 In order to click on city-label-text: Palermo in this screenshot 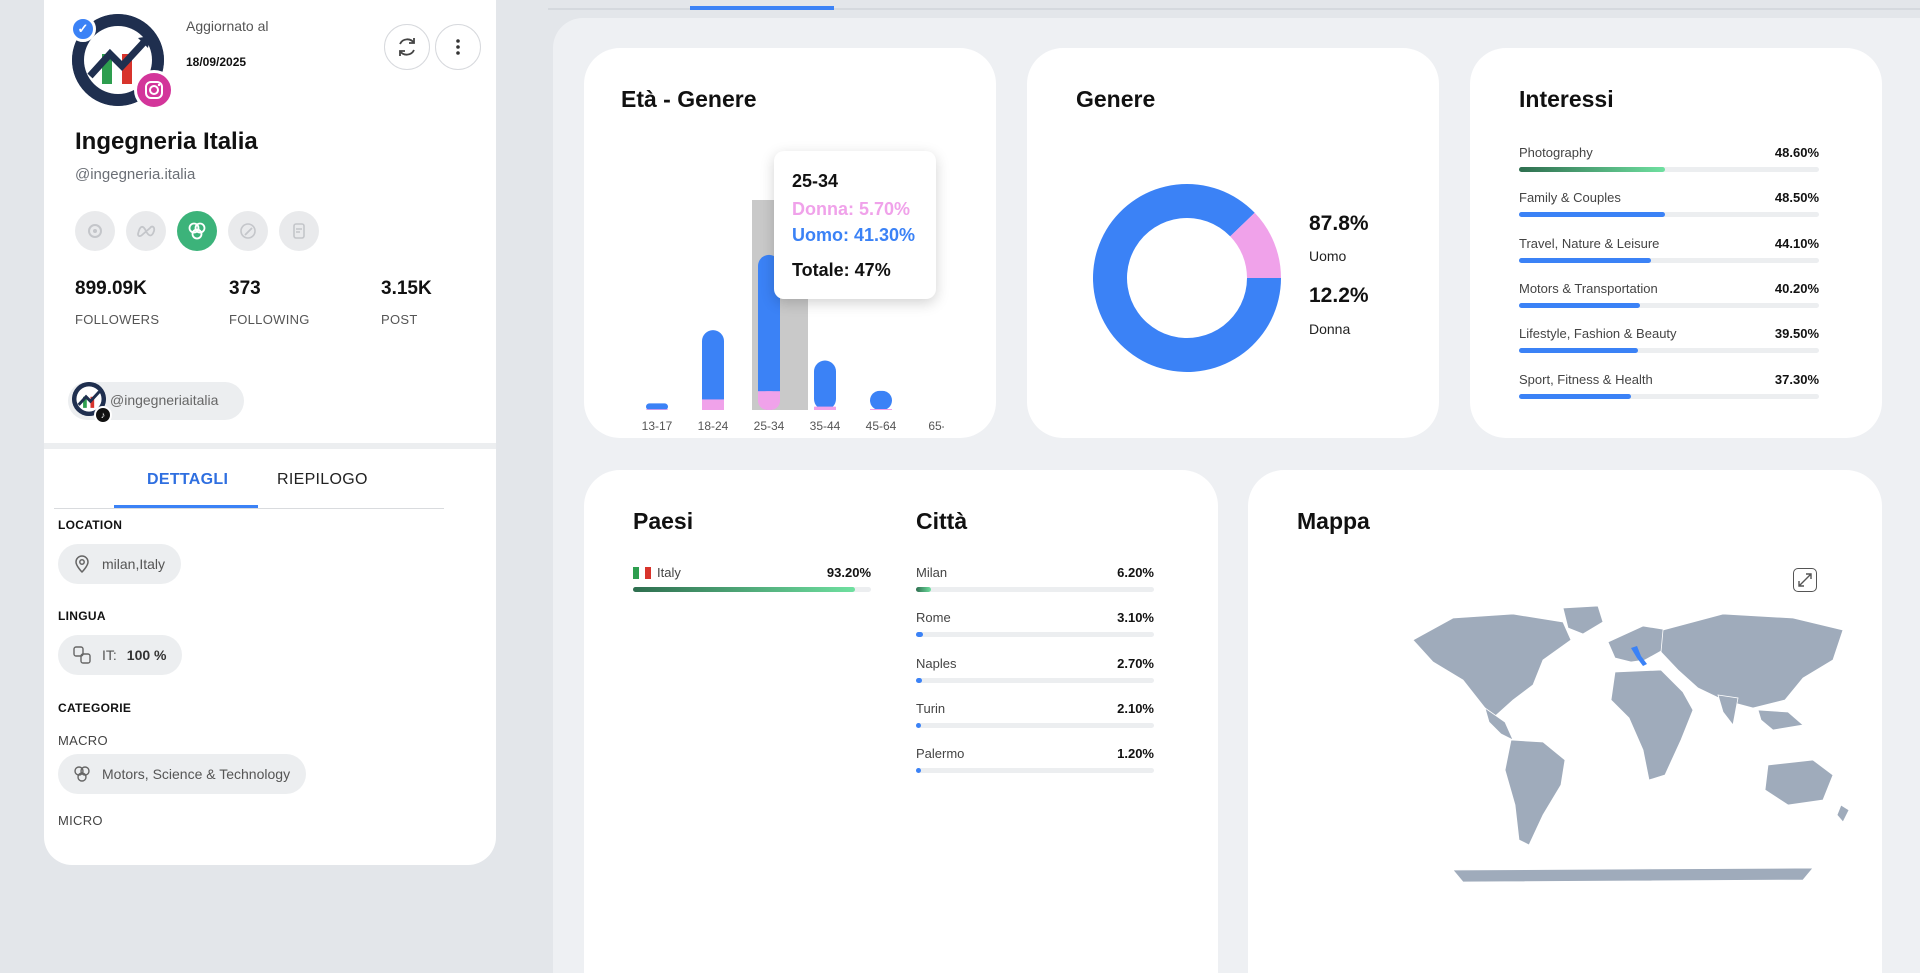, I will do `click(940, 754)`.